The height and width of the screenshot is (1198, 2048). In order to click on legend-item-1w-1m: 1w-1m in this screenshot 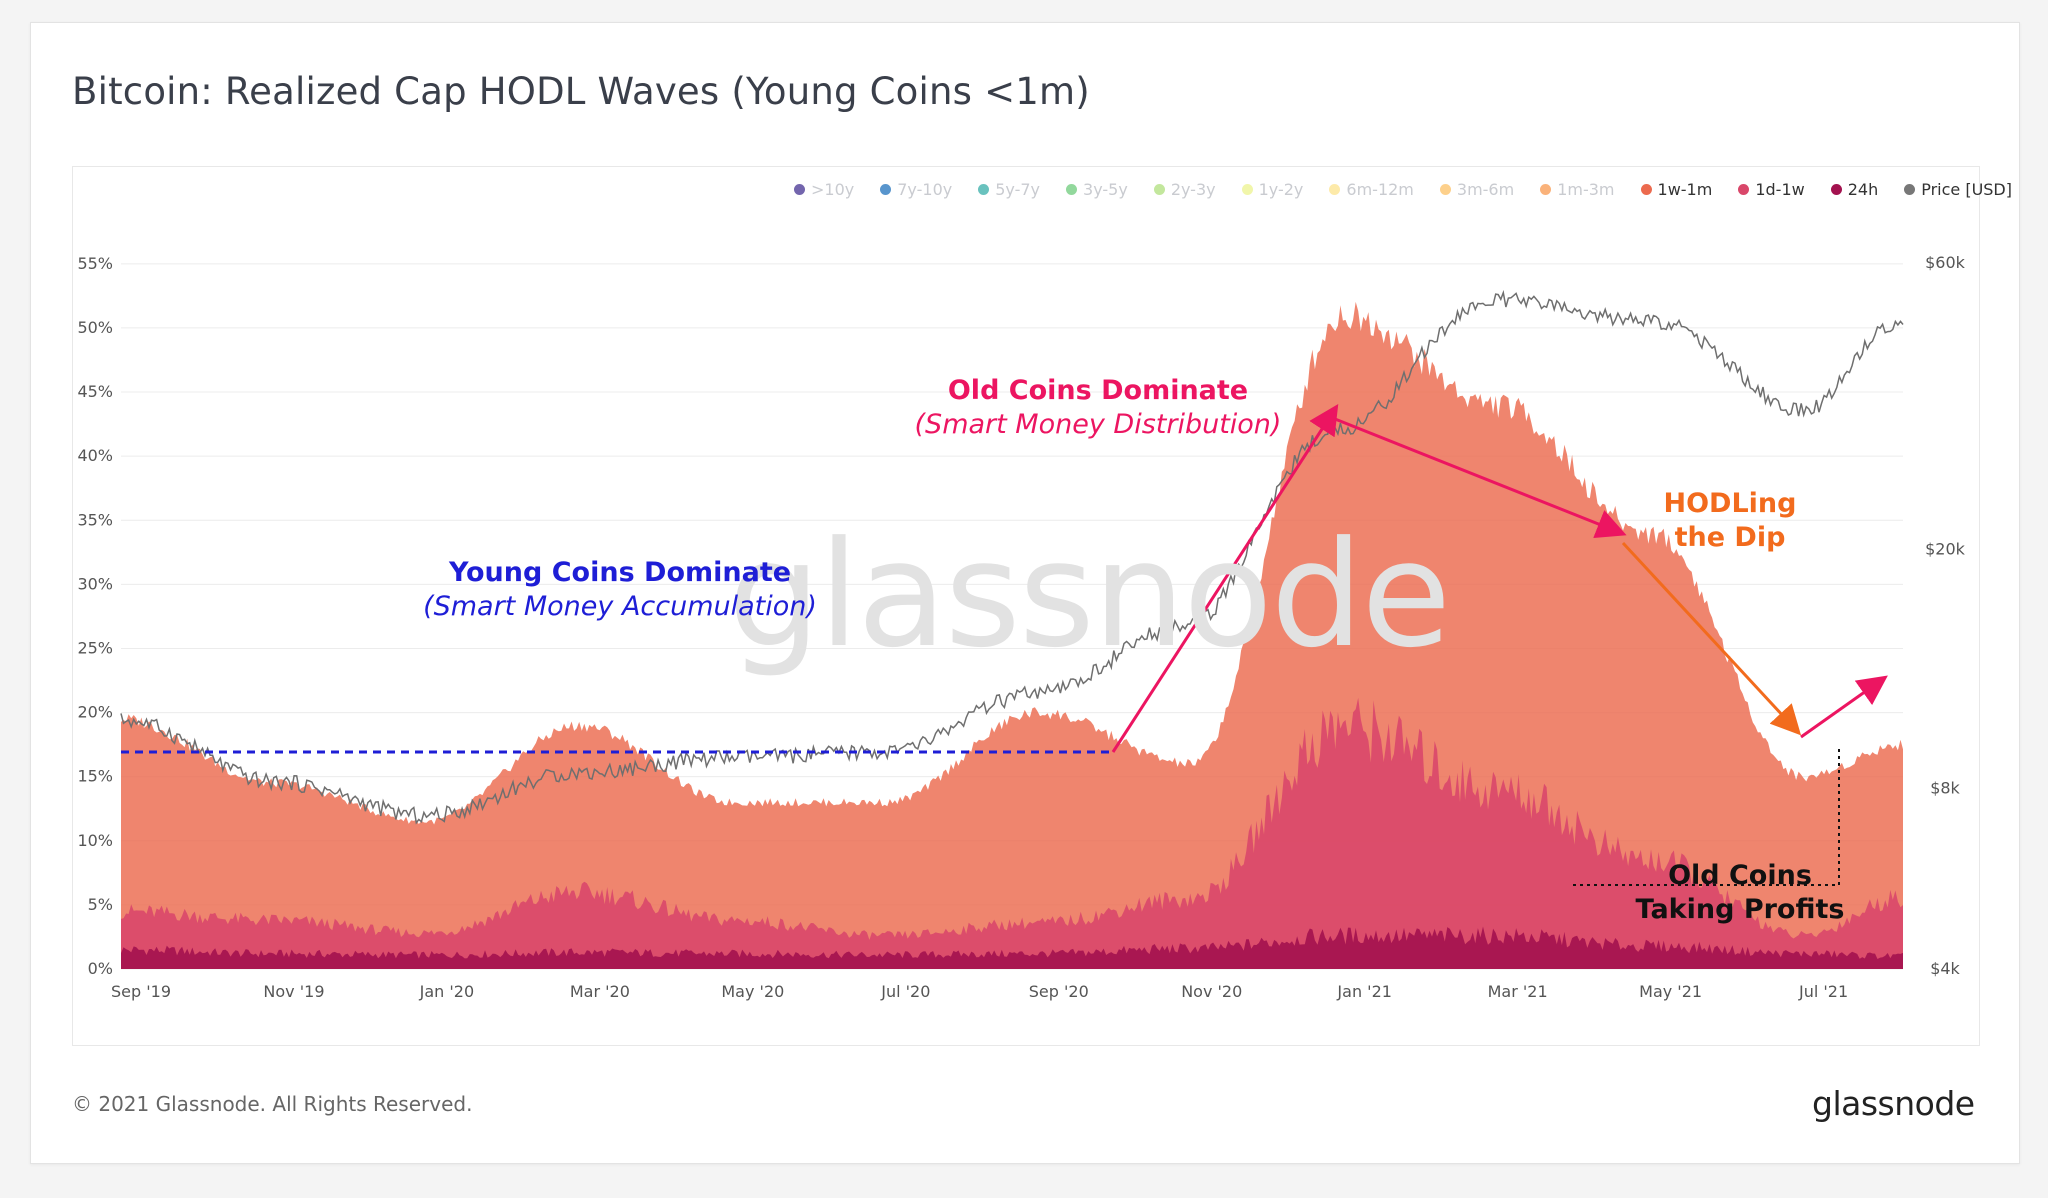, I will do `click(1676, 189)`.